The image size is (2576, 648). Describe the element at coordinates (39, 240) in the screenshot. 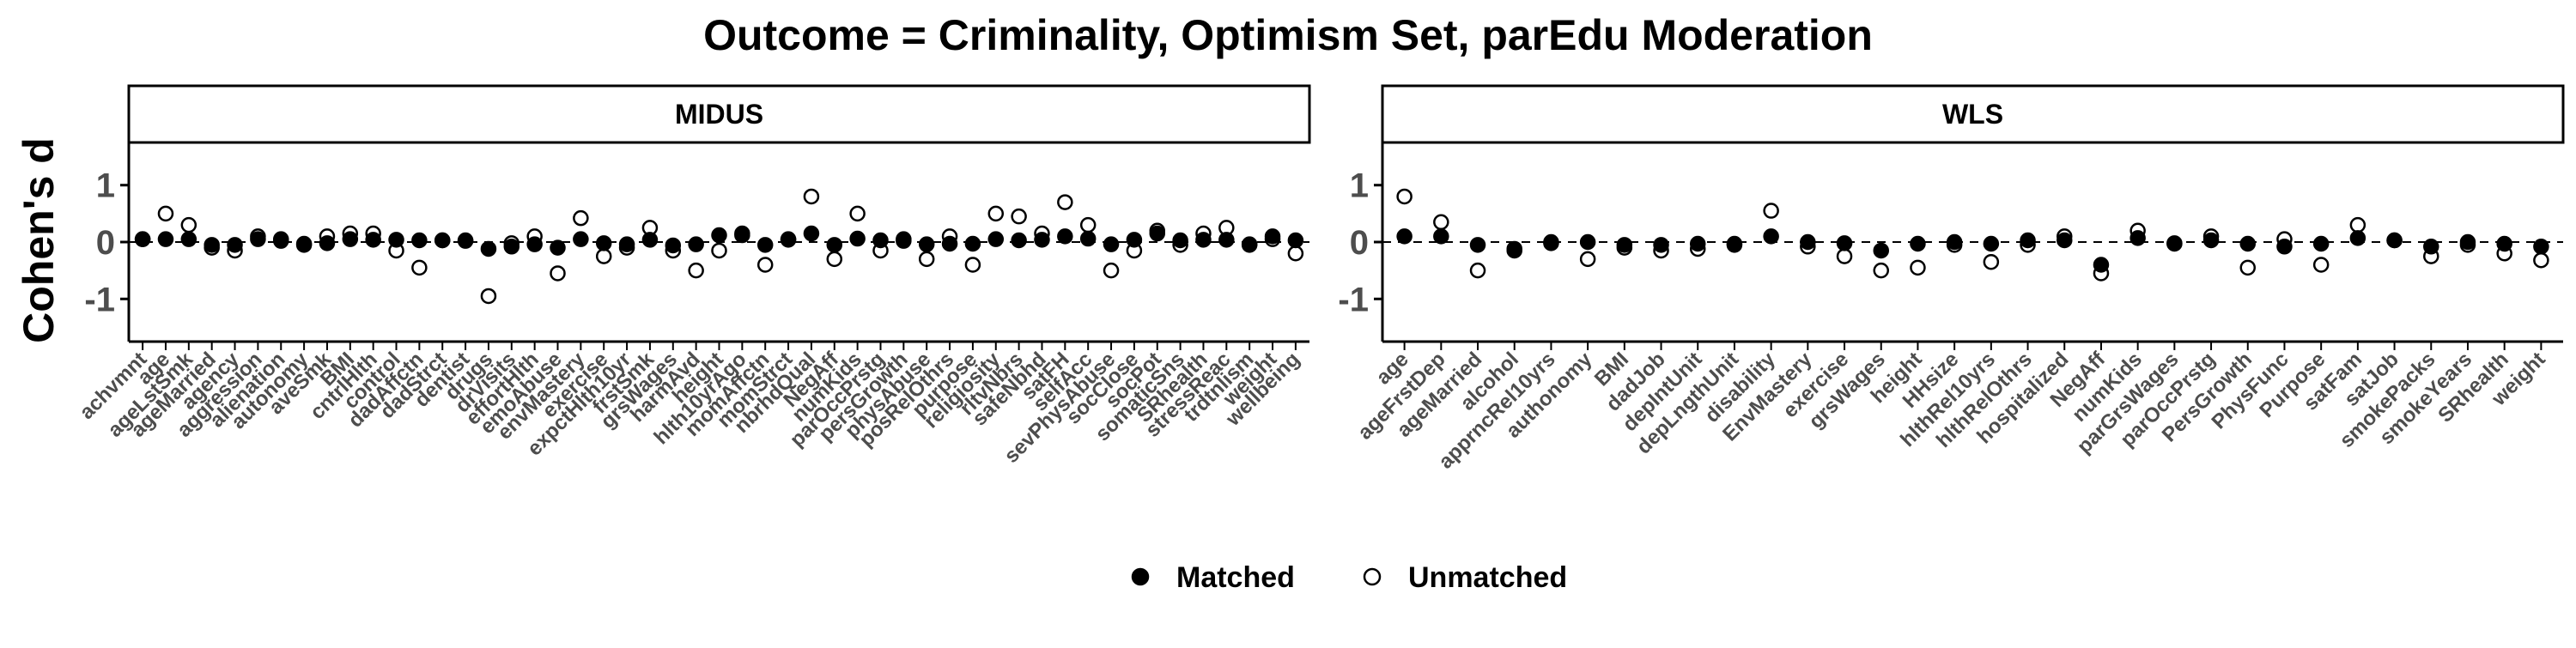

I see `y-axis-label: Cohen's d` at that location.